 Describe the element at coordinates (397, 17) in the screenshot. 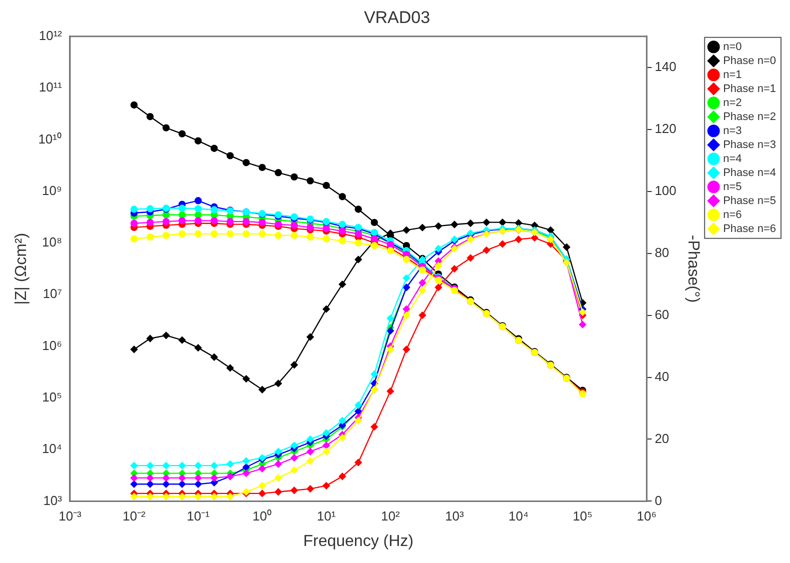

I see `chart-title: VRAD03` at that location.